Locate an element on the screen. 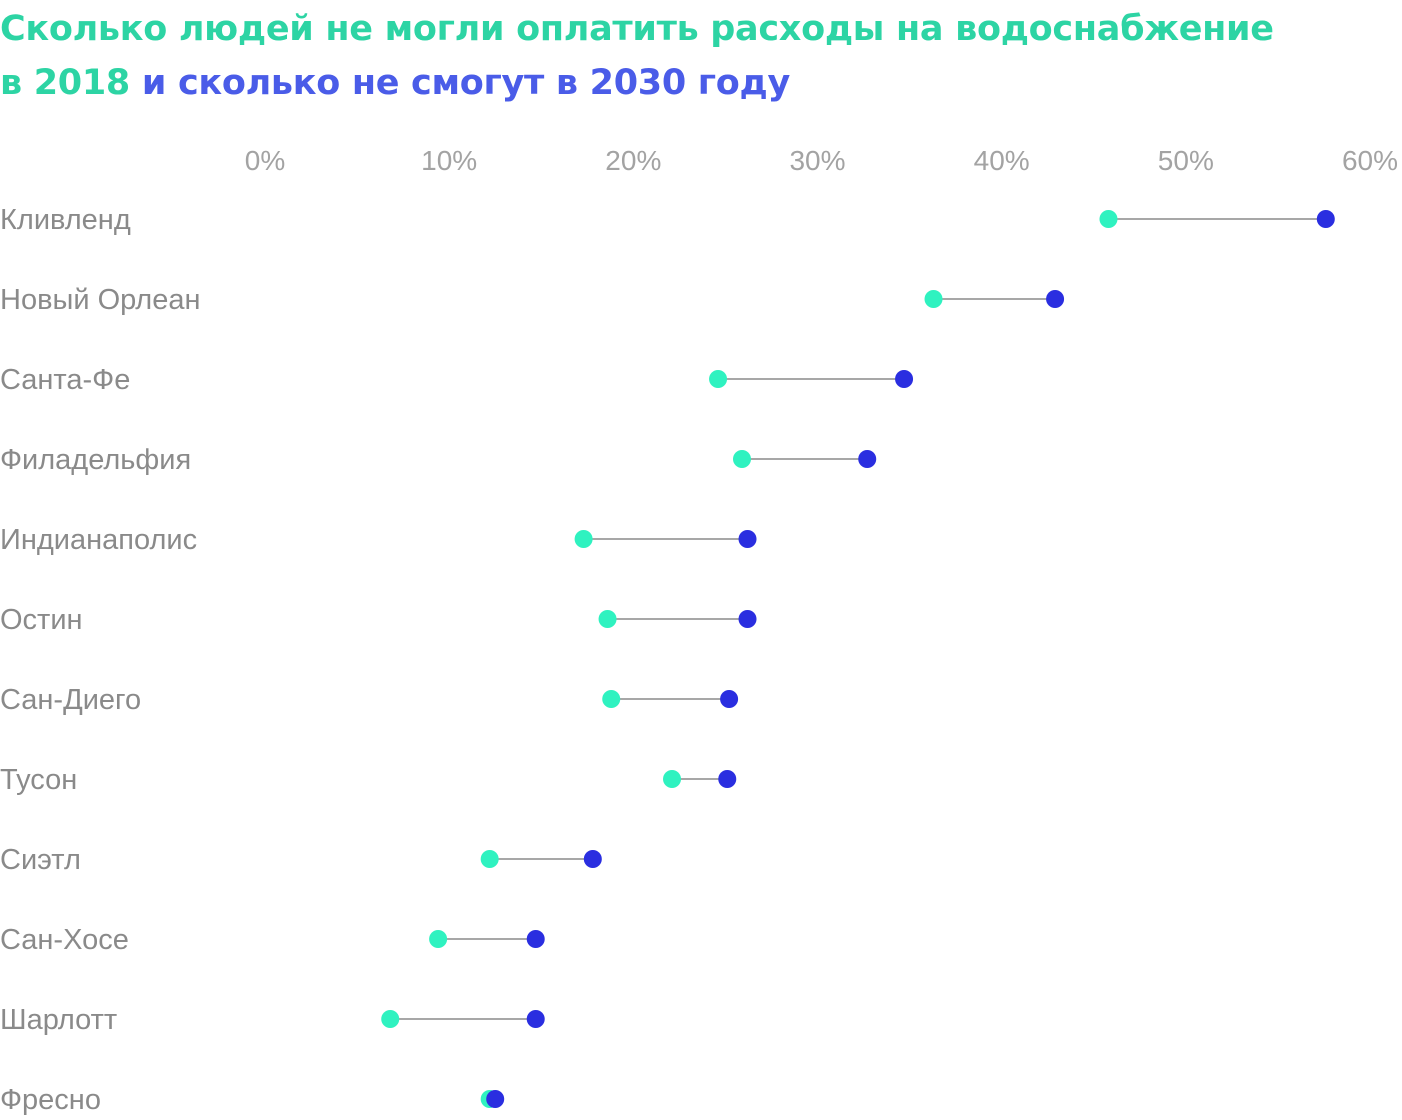 The width and height of the screenshot is (1402, 1120). title-prefix: в is located at coordinates (17, 83).